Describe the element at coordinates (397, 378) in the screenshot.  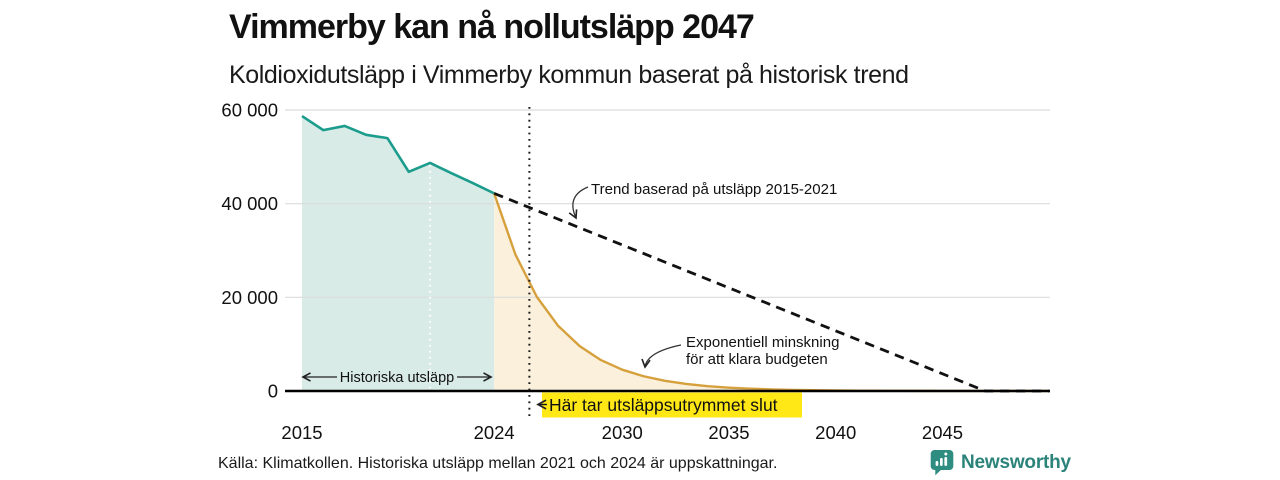
I see `historical-label: Historiska utsläpp` at that location.